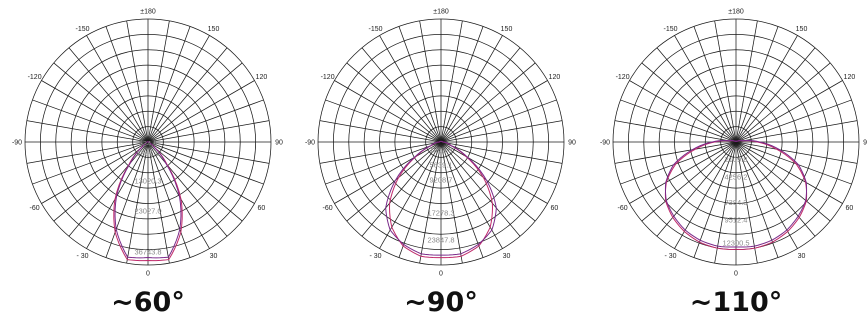  Describe the element at coordinates (440, 212) in the screenshot. I see `ring-value-label: 17278.3` at that location.